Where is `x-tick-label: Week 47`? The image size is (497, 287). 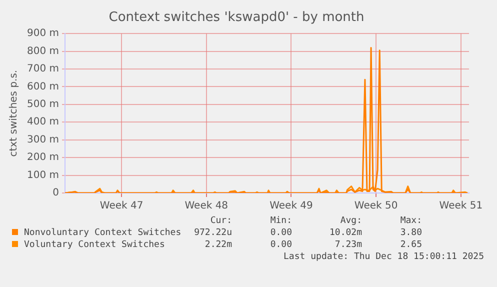 x-tick-label: Week 47 is located at coordinates (122, 206).